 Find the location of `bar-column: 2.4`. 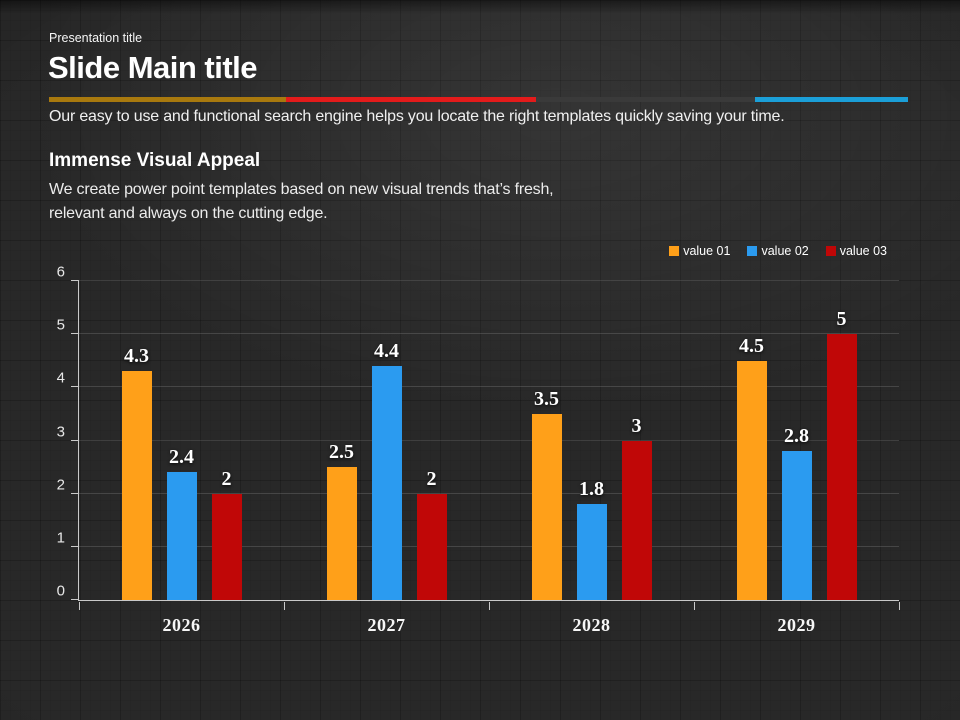

bar-column: 2.4 is located at coordinates (181, 523).